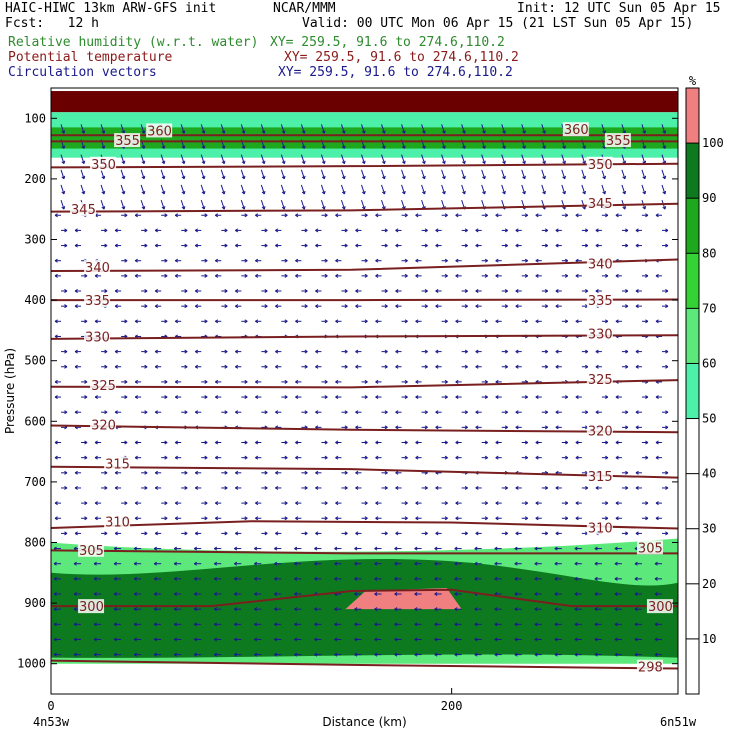 This screenshot has height=740, width=740. What do you see at coordinates (133, 42) in the screenshot?
I see `legend-field-rh: Relative humidity (w.r.t. water)` at bounding box center [133, 42].